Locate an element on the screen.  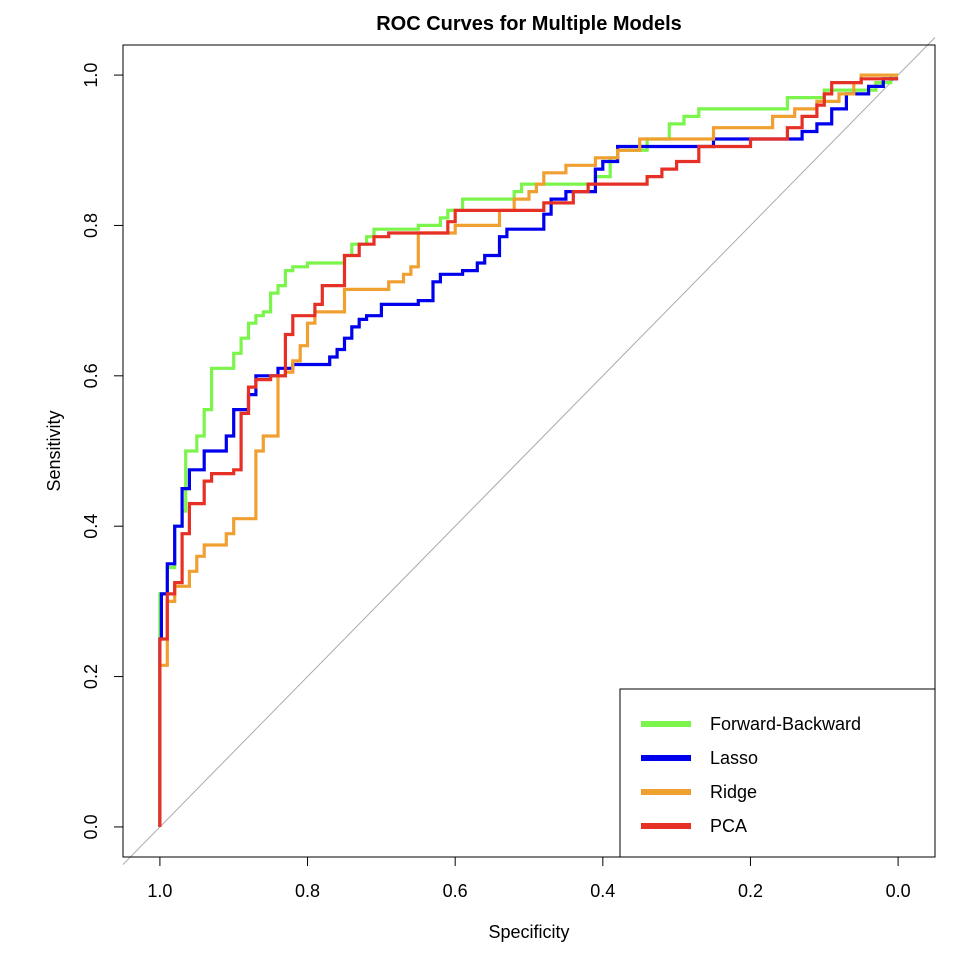
y-tick-label: 0.0 is located at coordinates (91, 826).